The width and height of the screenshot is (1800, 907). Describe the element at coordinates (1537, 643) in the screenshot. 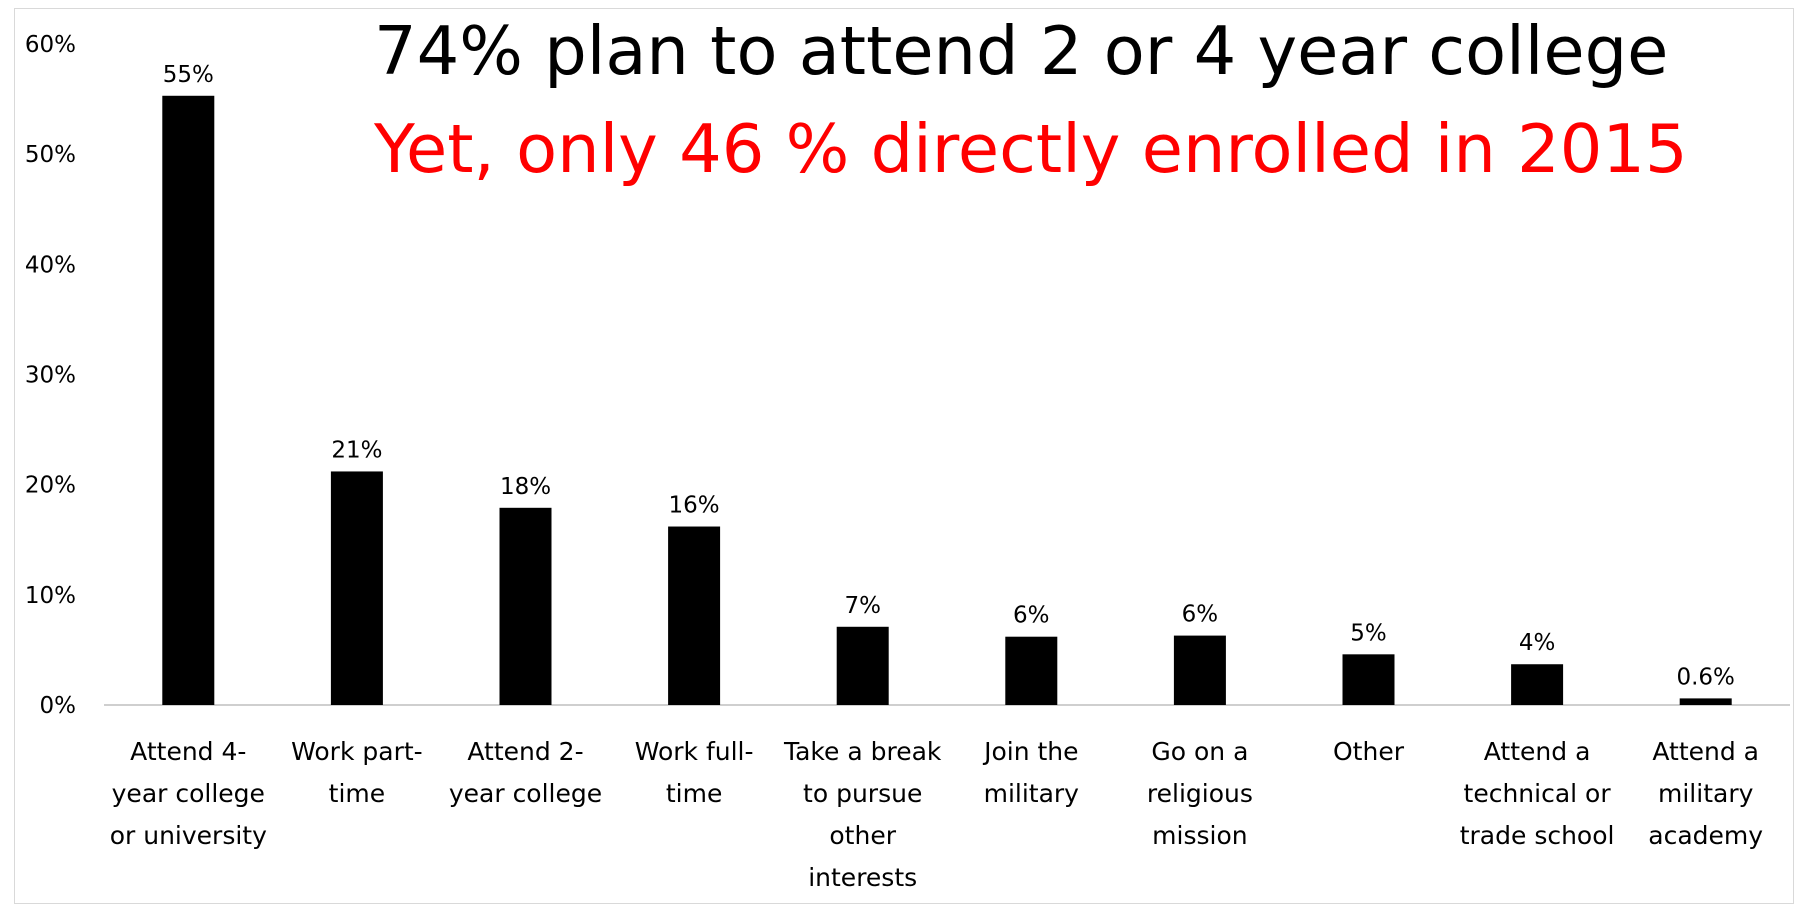

I see `data-label: 4%` at that location.